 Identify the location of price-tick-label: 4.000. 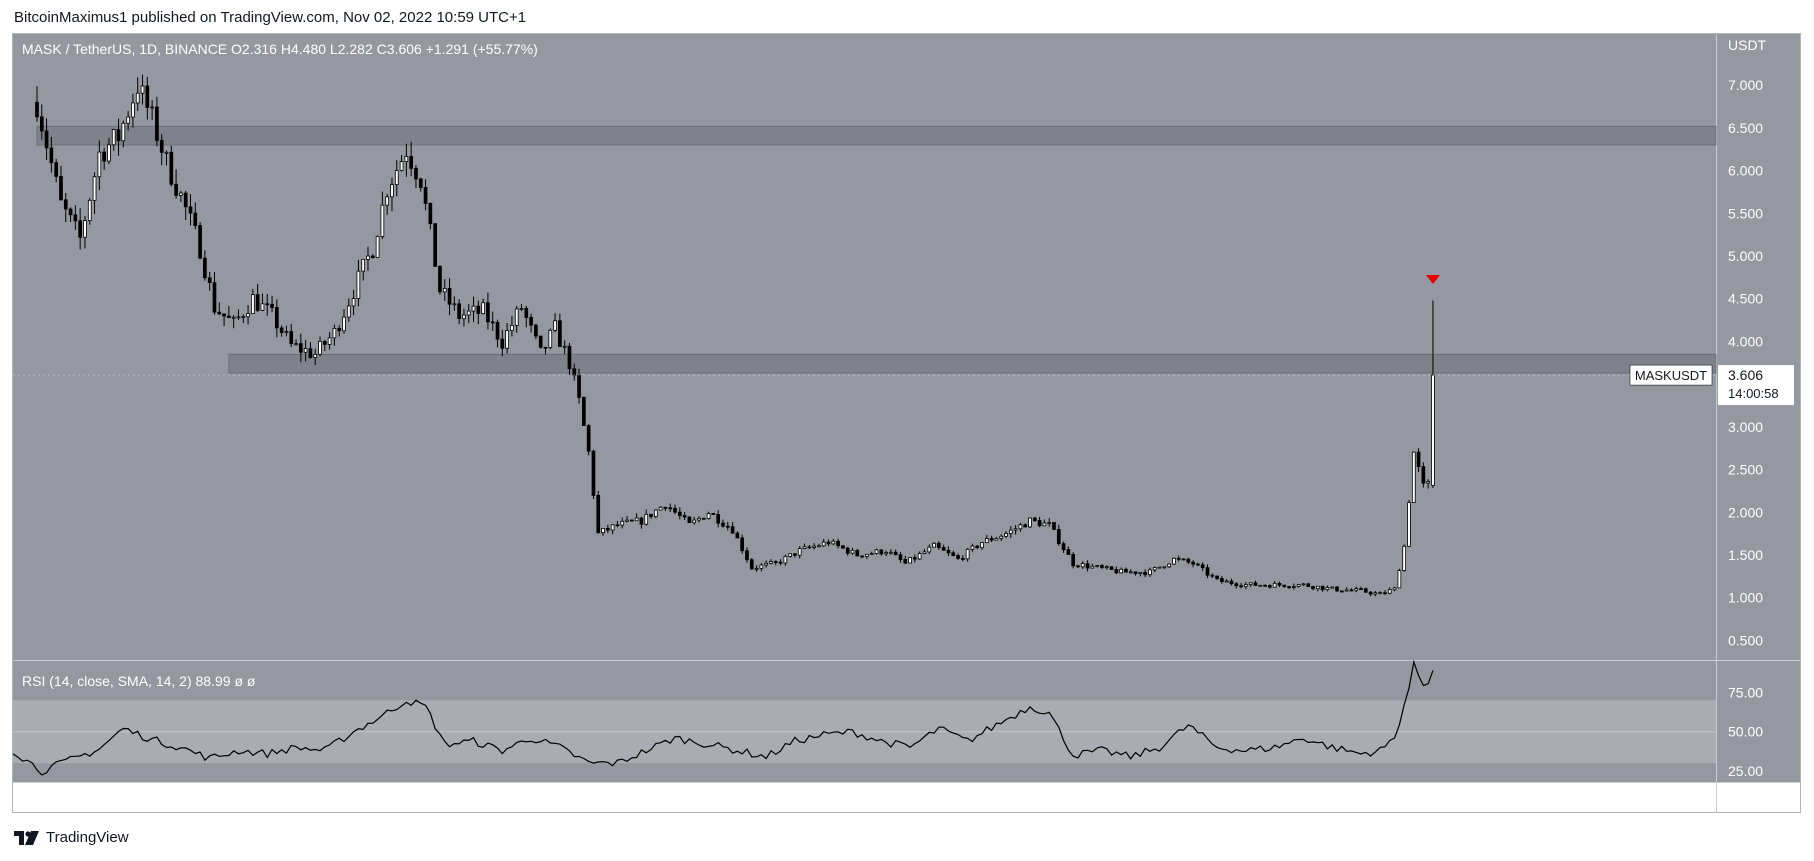
(1745, 341).